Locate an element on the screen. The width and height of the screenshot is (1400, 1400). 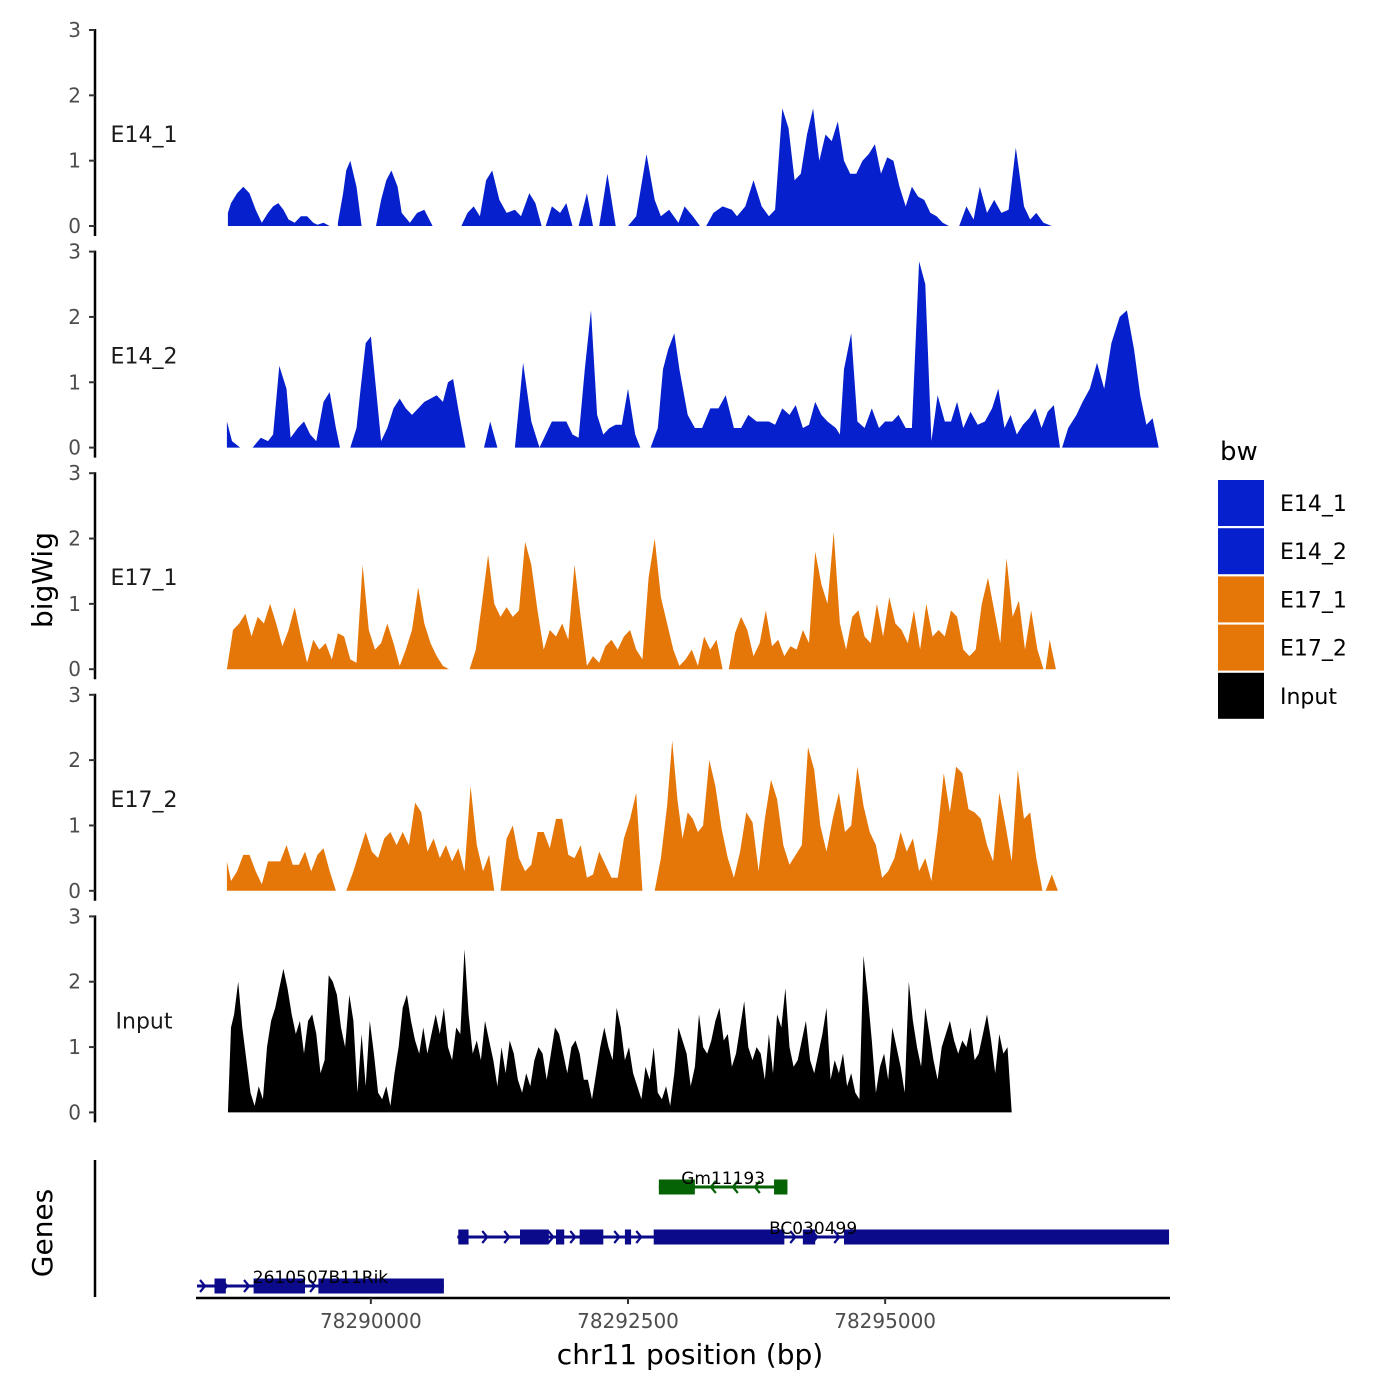
x-tick-label: 78290000 is located at coordinates (371, 1321).